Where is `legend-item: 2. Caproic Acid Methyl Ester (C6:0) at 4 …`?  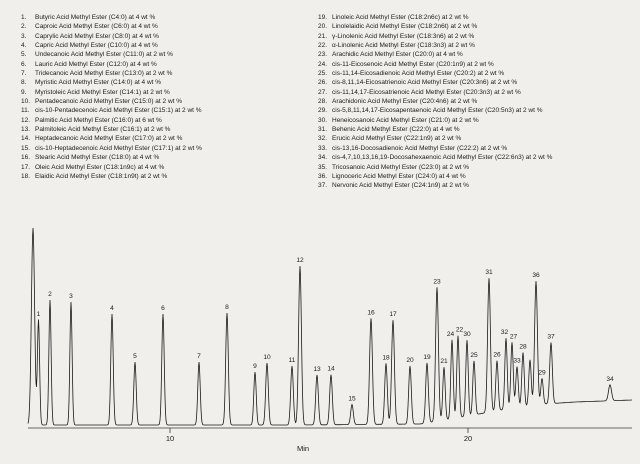
legend-item: 2. Caproic Acid Methyl Ester (C6:0) at 4 … is located at coordinates (169, 26).